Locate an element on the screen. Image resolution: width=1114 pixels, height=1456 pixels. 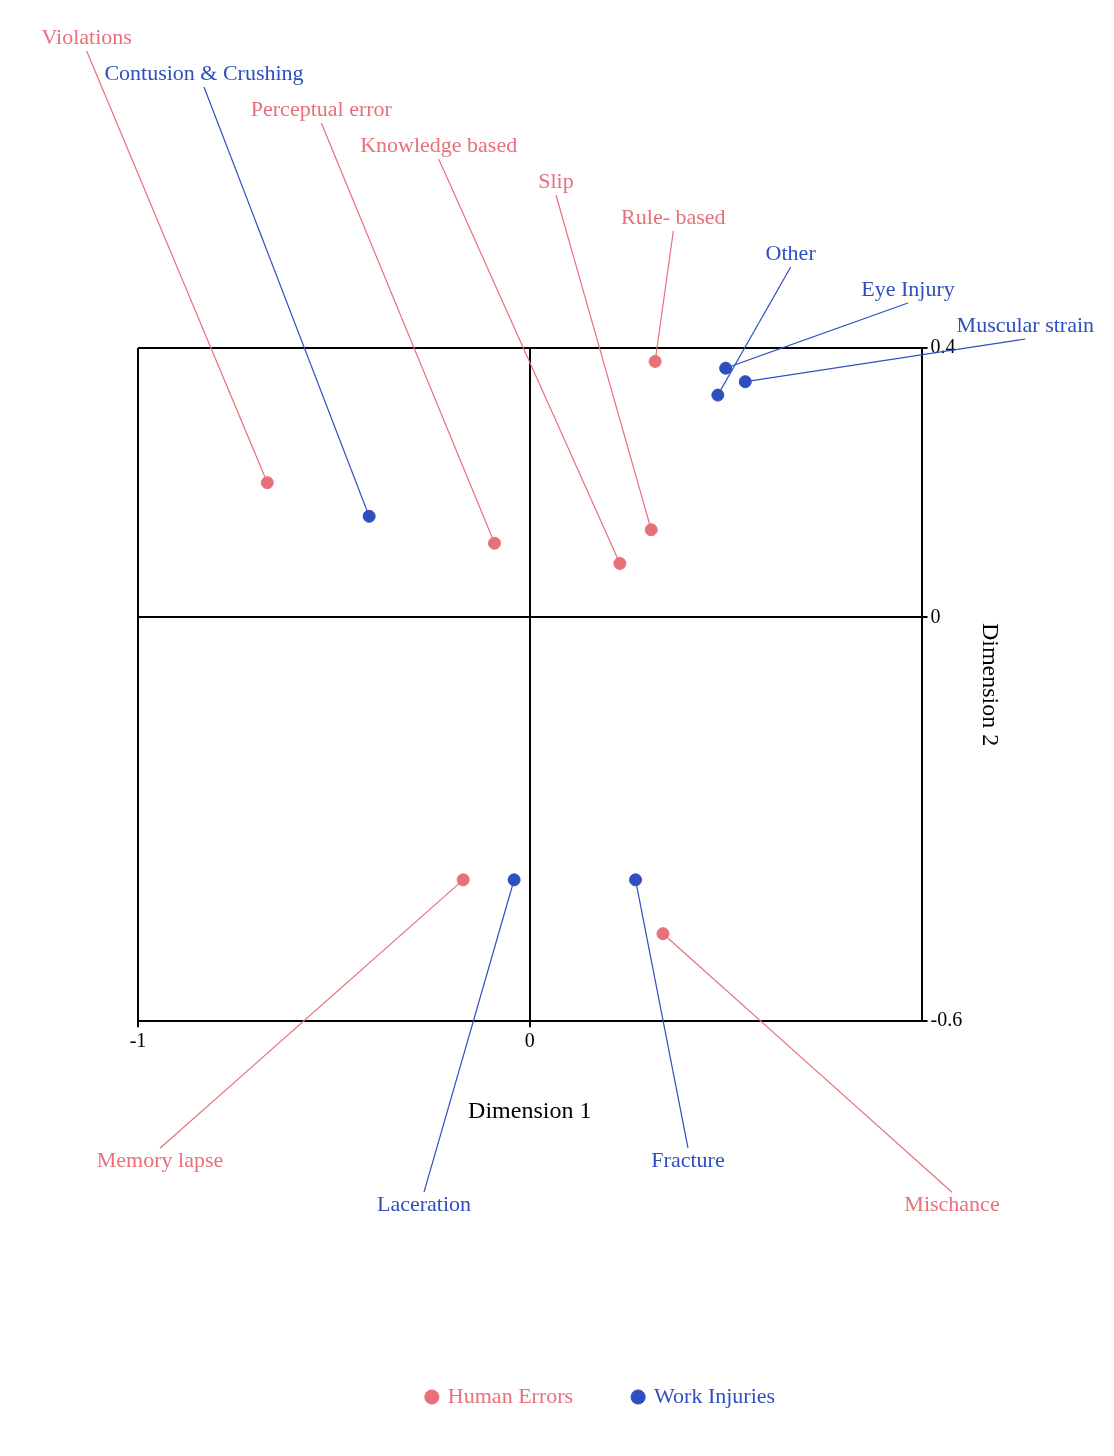
annotation: Perceptual error is located at coordinates (321, 108).